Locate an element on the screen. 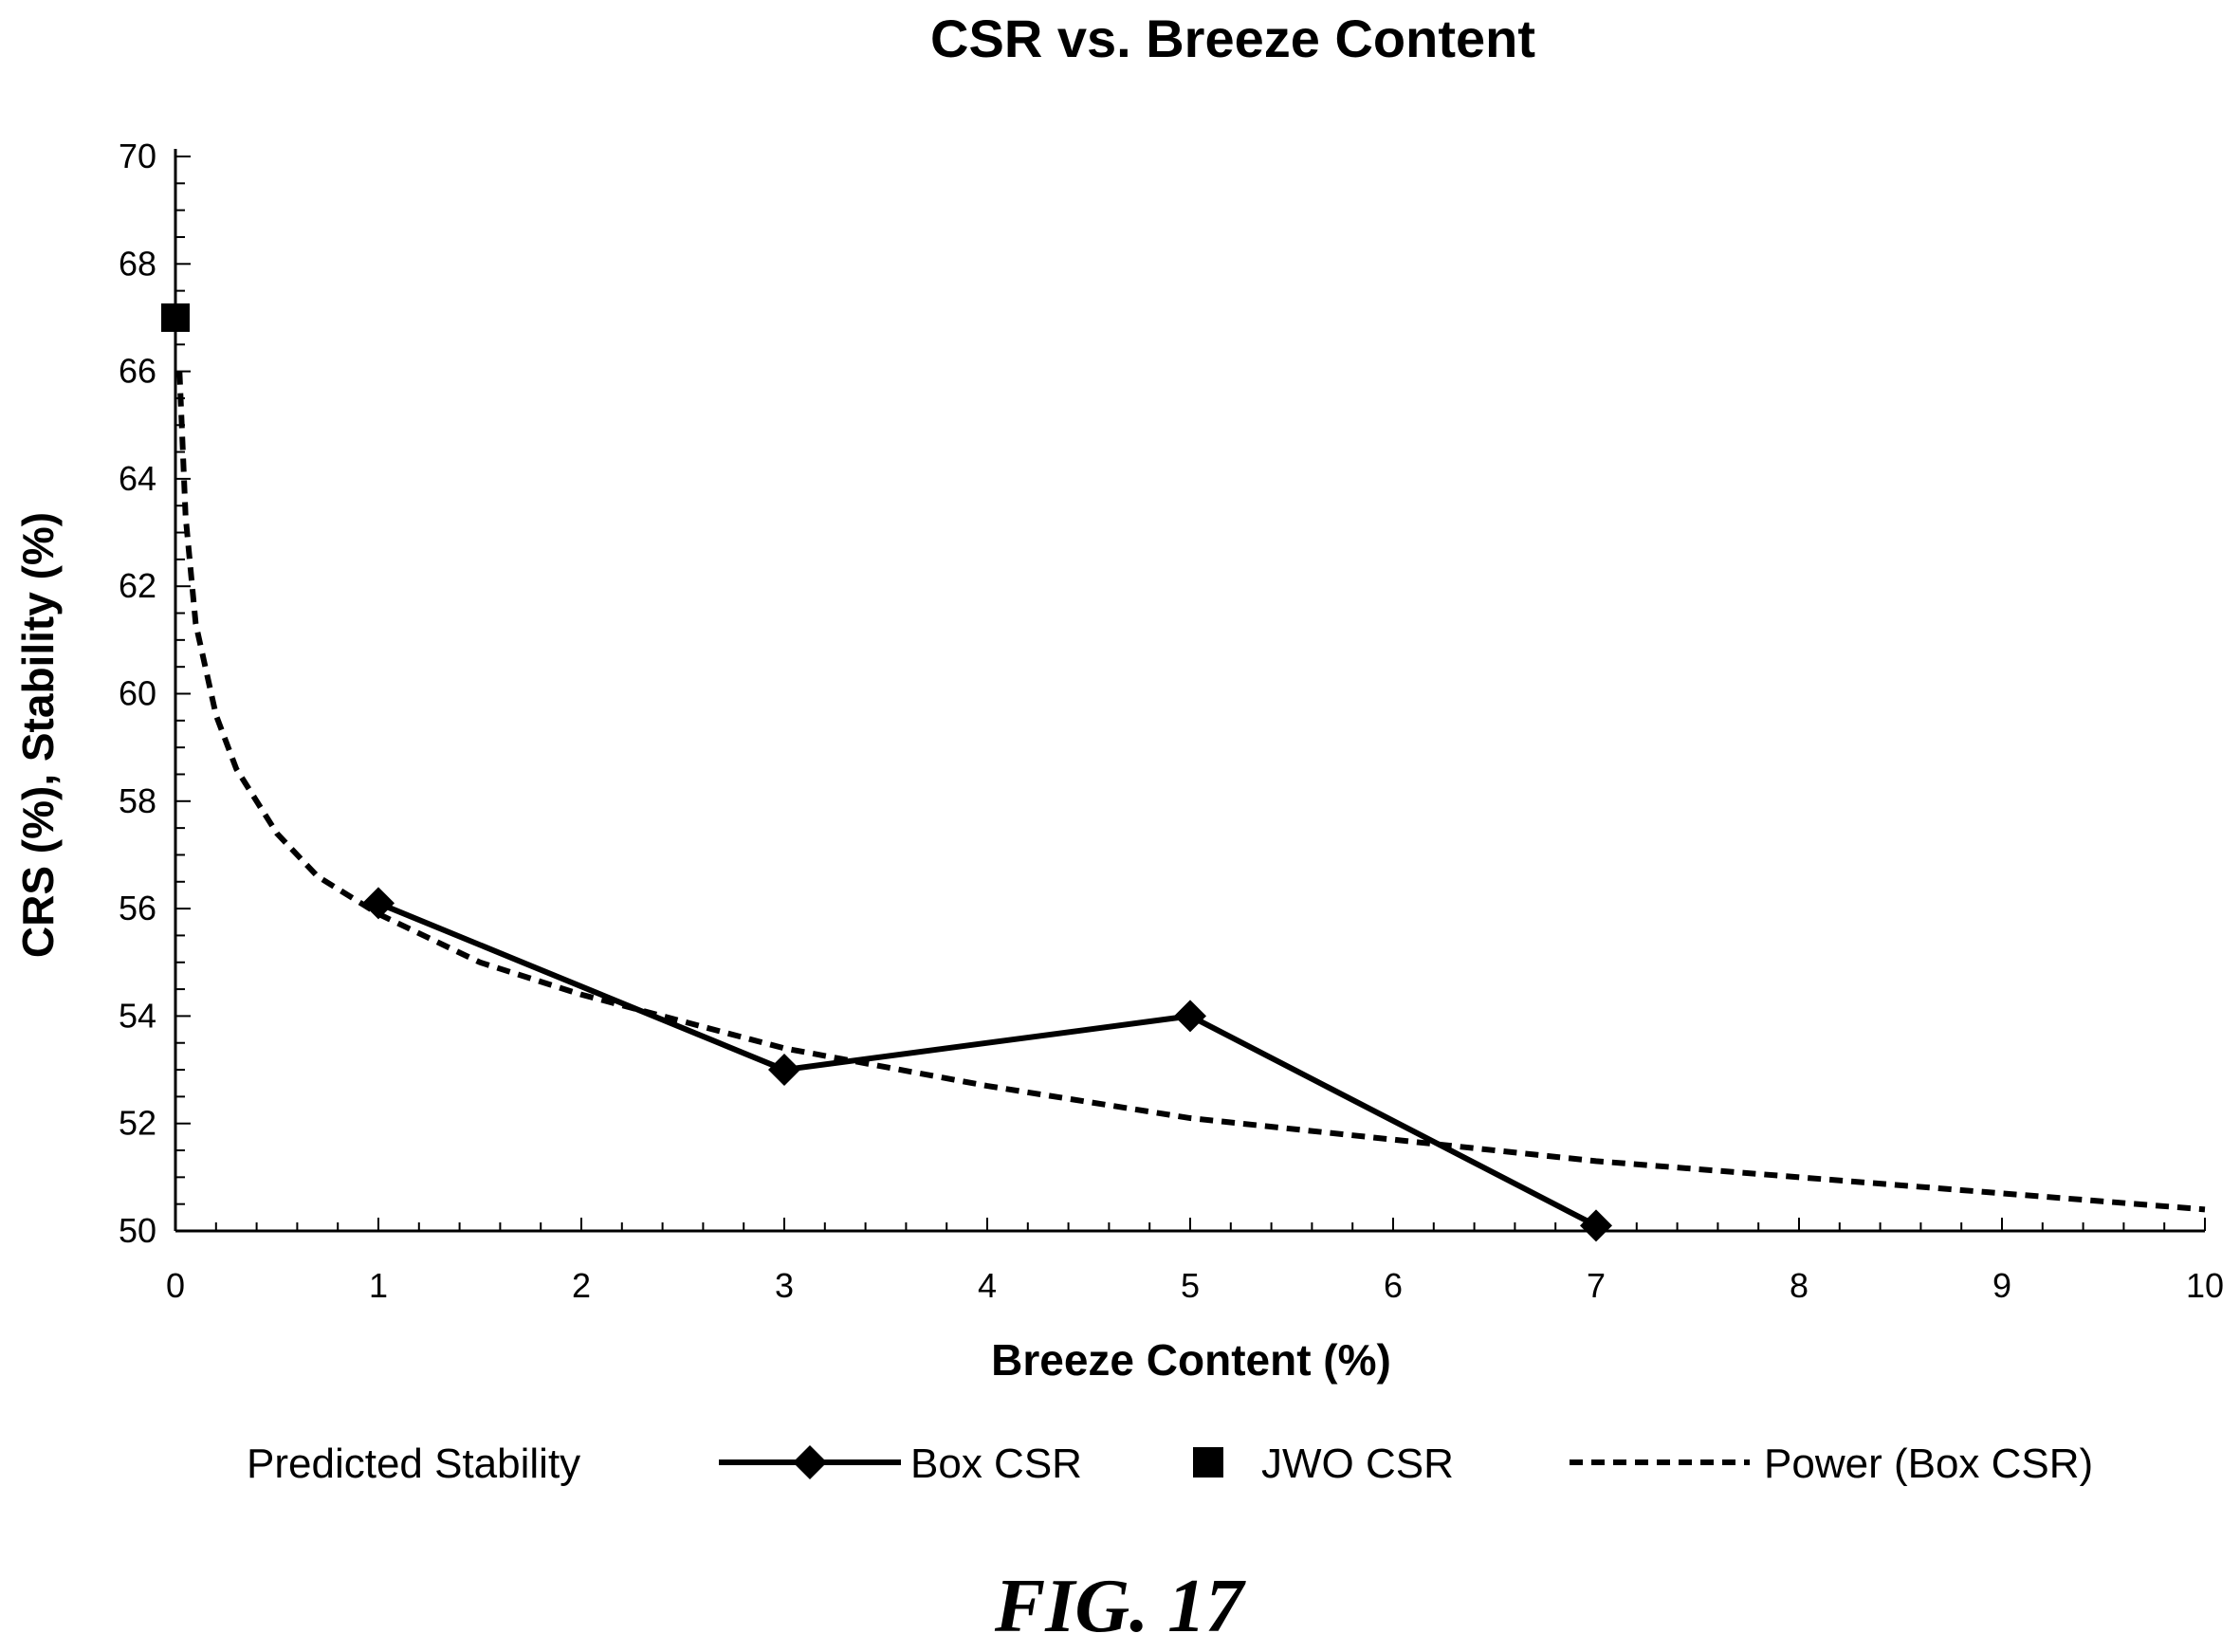  y-tick-label: 60 is located at coordinates (137, 693).